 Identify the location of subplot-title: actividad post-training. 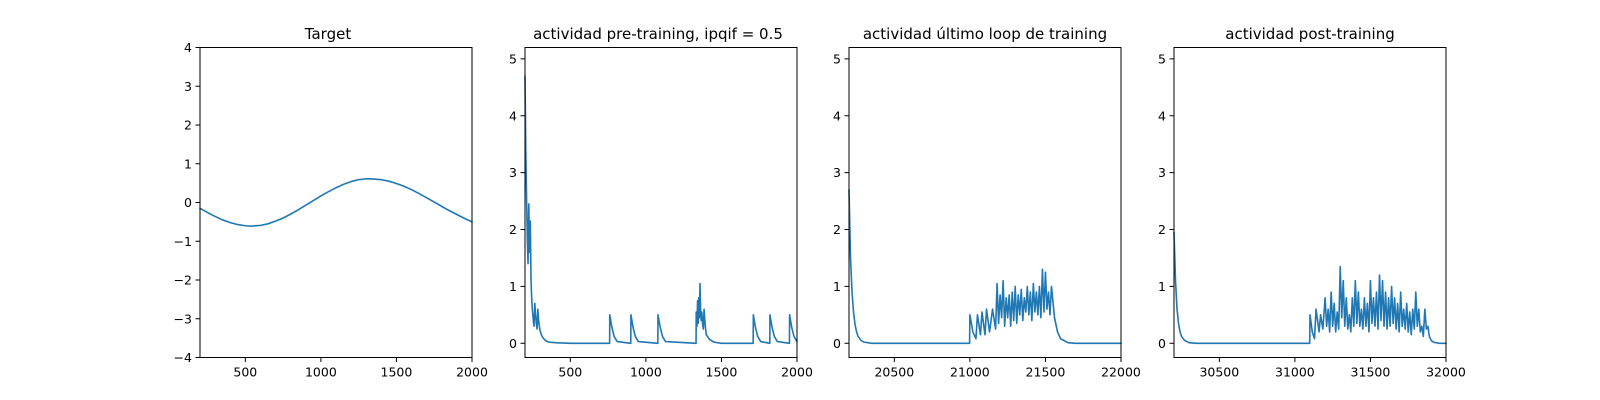
(1309, 34).